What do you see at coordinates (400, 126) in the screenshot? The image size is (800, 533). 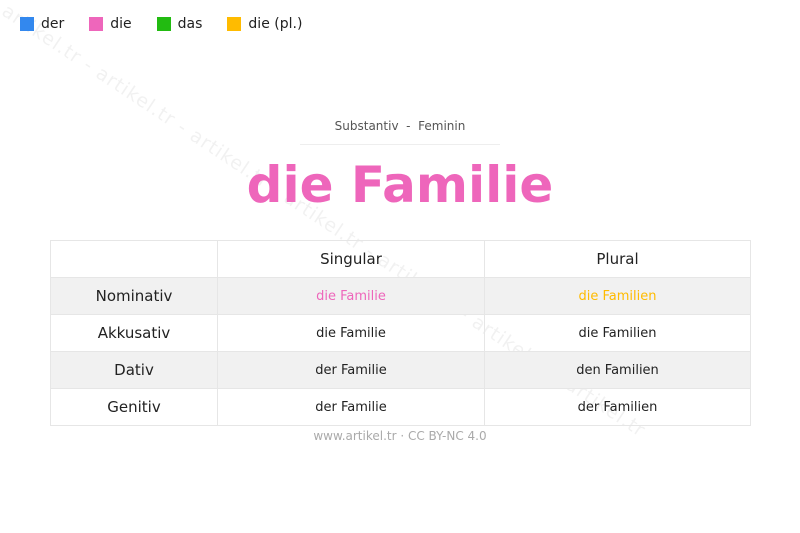 I see `word-type: Substantiv - Feminin` at bounding box center [400, 126].